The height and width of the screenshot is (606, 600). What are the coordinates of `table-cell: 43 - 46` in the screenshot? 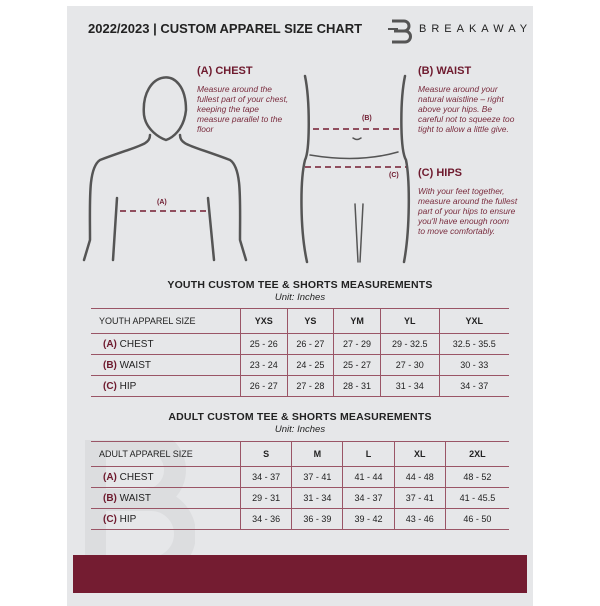 It's located at (419, 519).